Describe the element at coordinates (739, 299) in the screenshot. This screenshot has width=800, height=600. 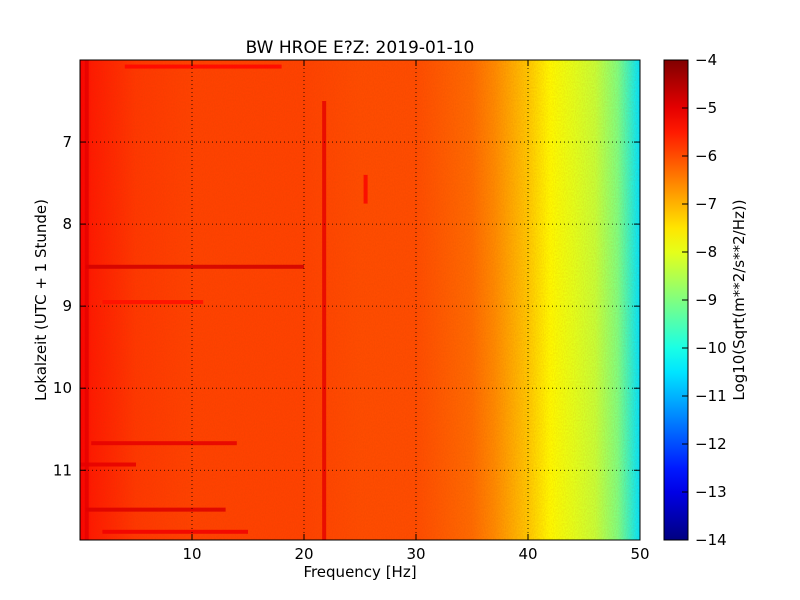
I see `colorbar-label: Log10(Sqrt(m**2/s**2/Hz))` at that location.